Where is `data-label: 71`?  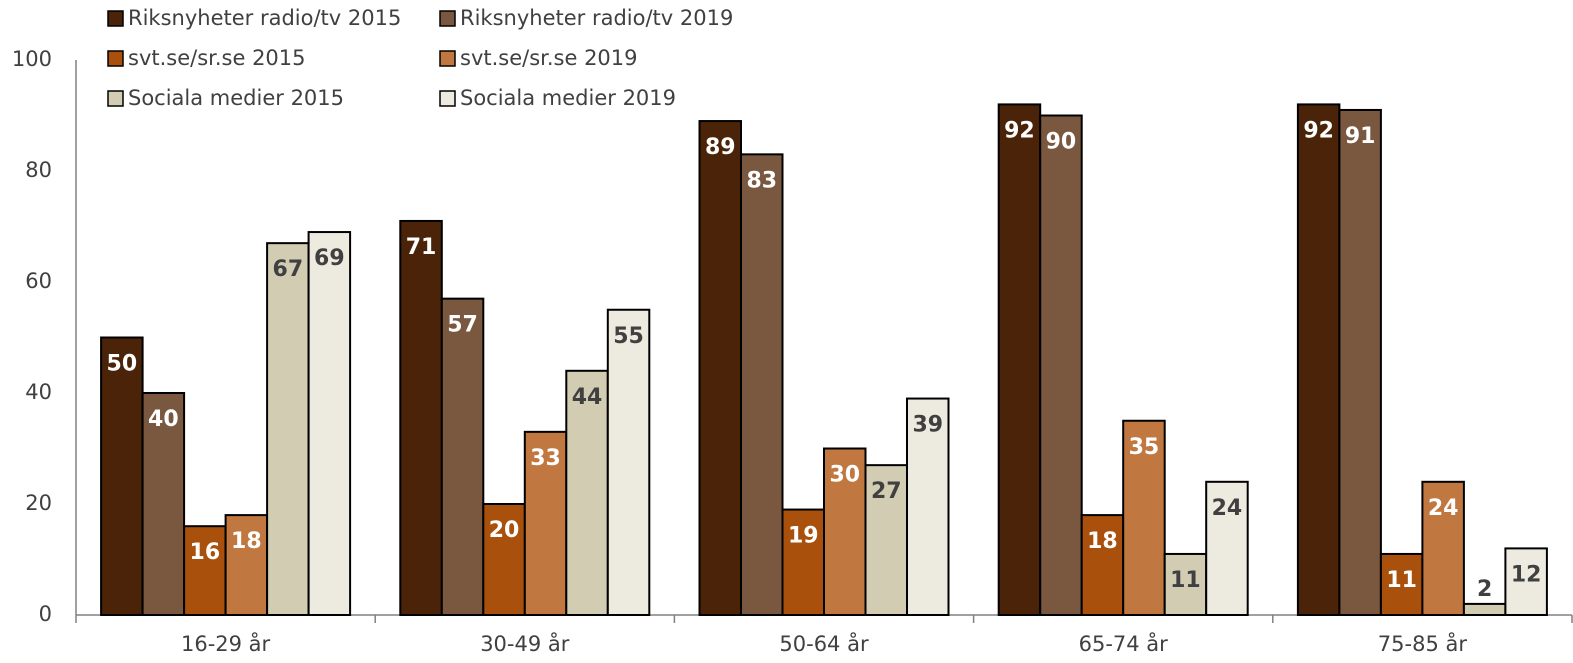
data-label: 71 is located at coordinates (421, 247).